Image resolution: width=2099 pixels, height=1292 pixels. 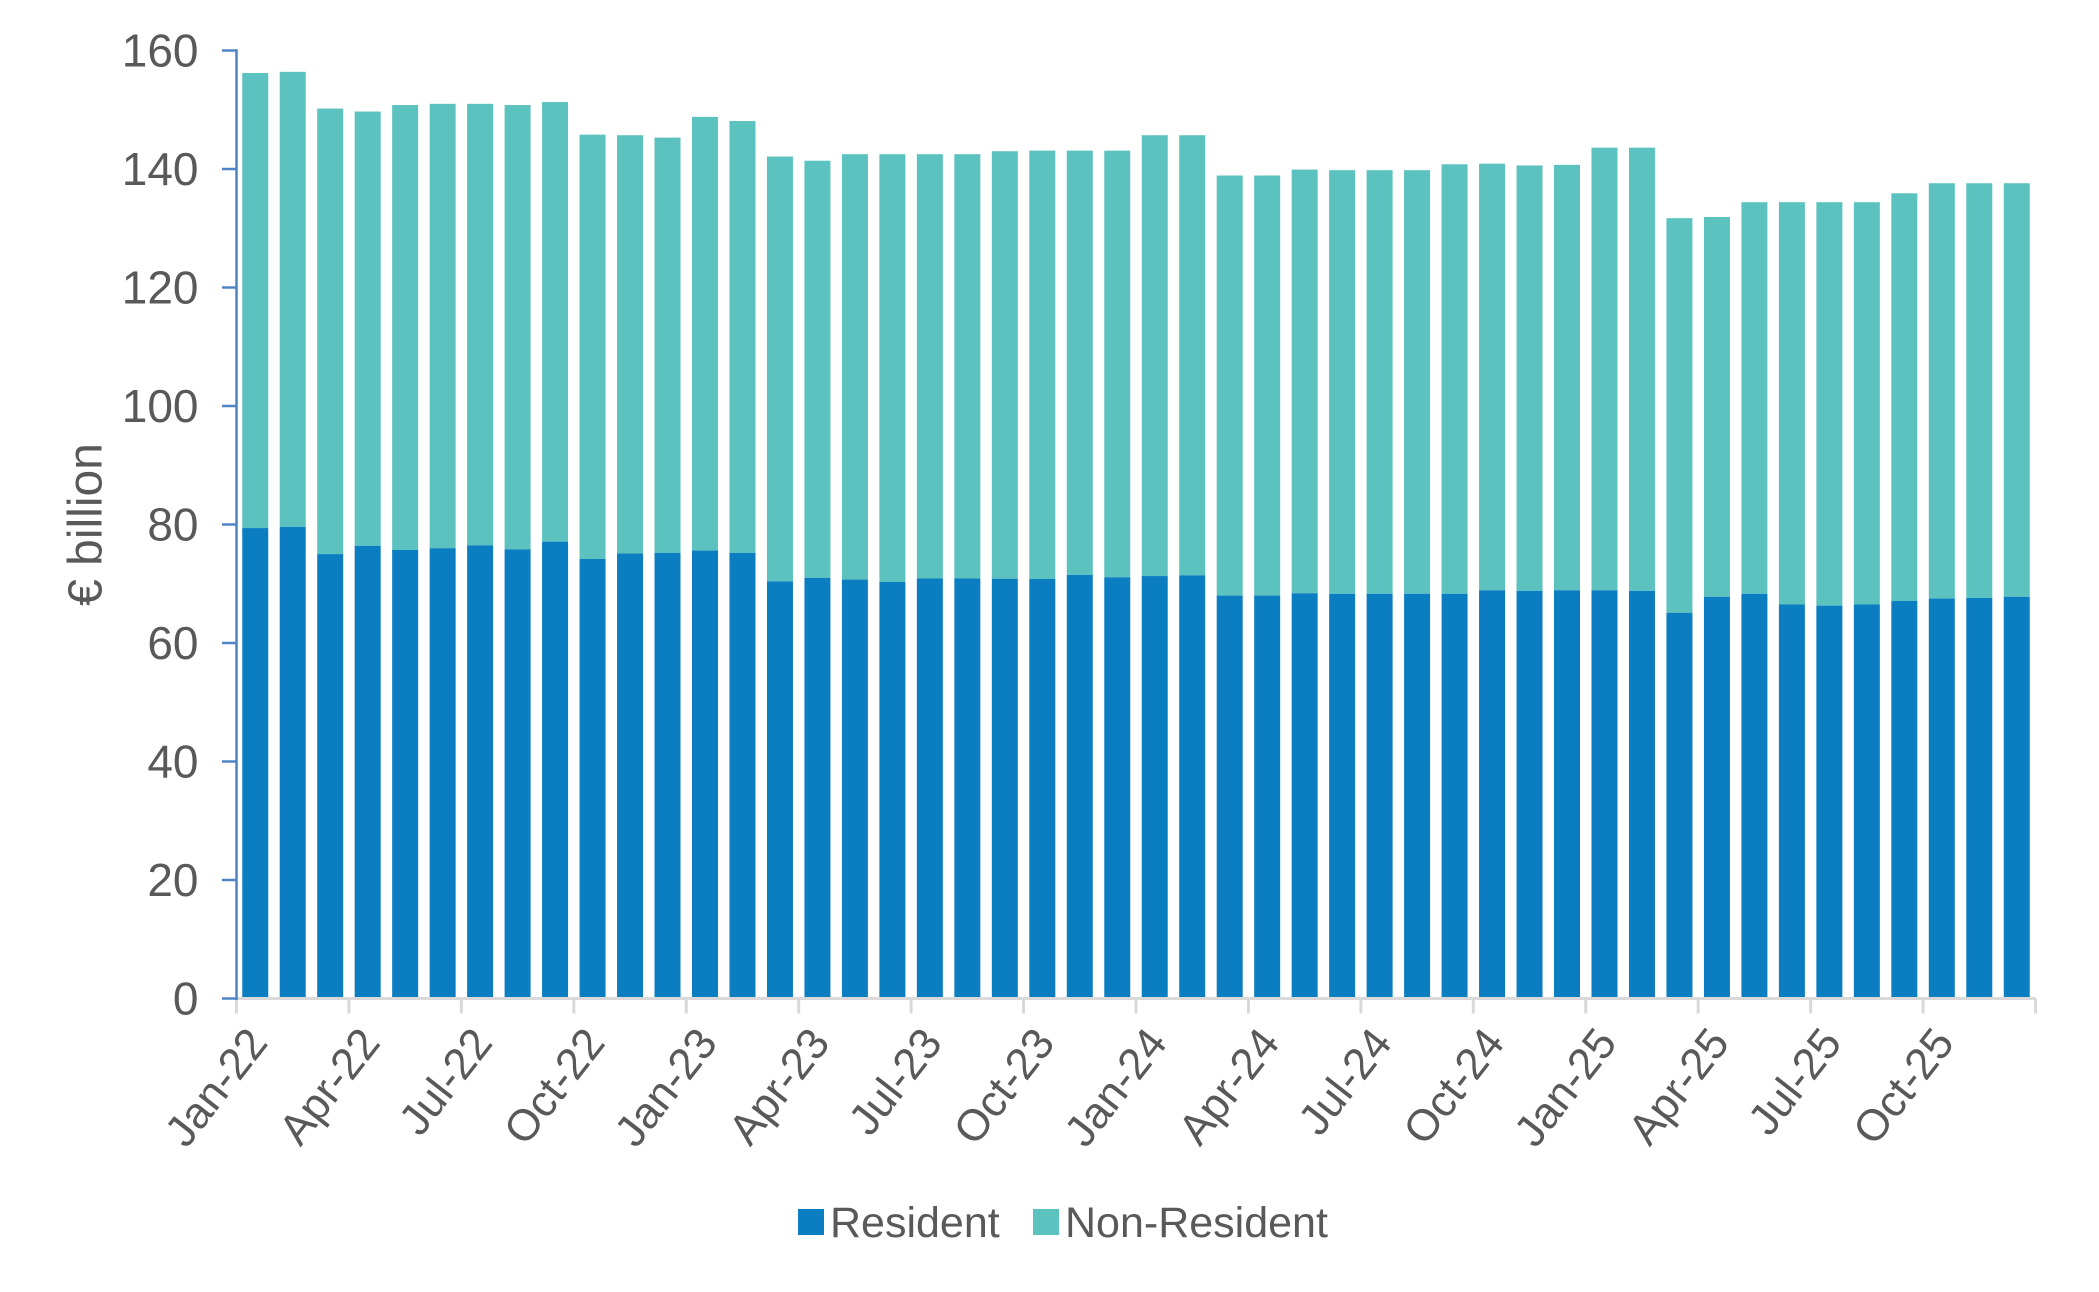 I want to click on svg-text: 20, so click(x=172, y=880).